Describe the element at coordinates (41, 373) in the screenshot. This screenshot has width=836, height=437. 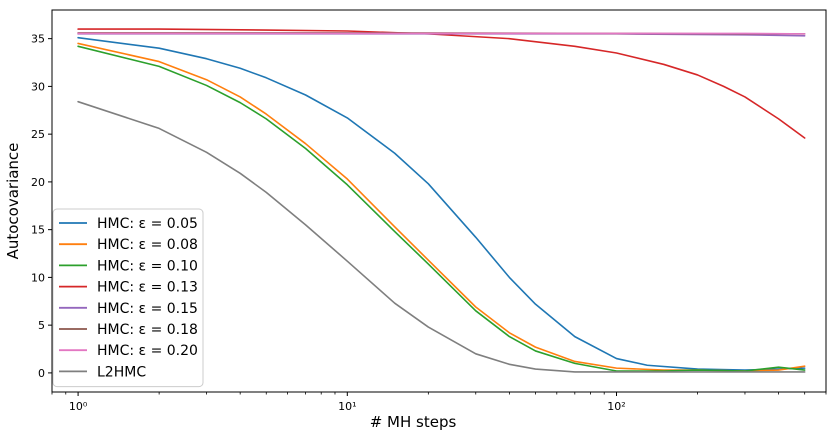
I see `y-tick-label-0: 0` at that location.